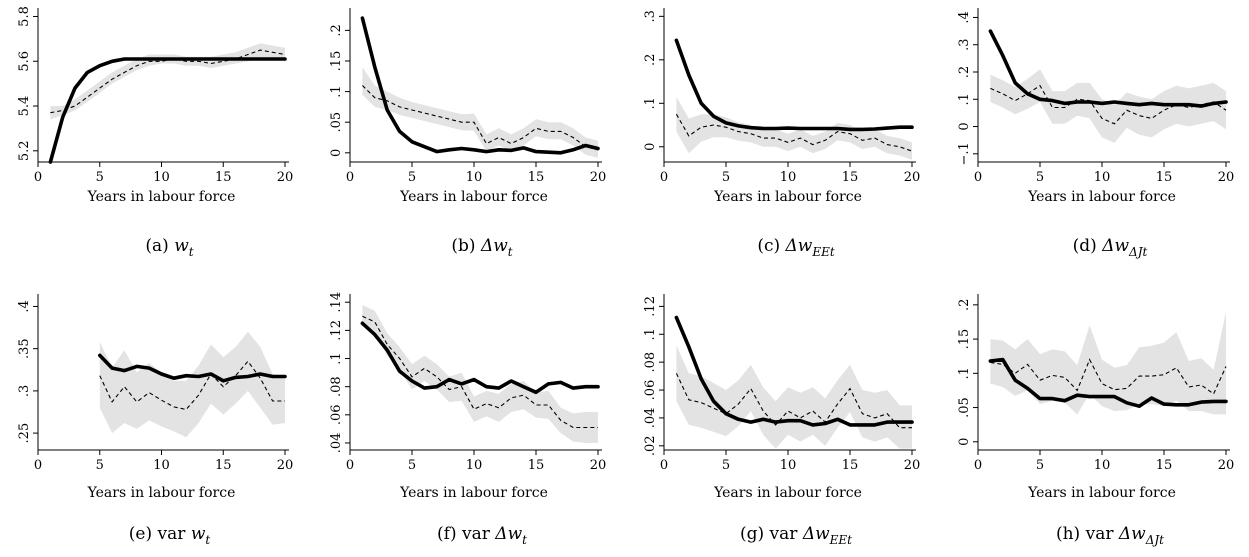 The height and width of the screenshot is (557, 1249). What do you see at coordinates (755, 534) in the screenshot?
I see `caption-letter: (g)` at bounding box center [755, 534].